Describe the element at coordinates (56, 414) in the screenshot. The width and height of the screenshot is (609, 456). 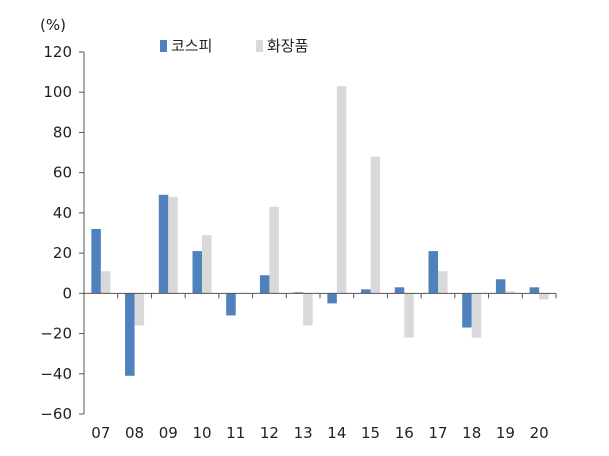
I see `y-tick-label: −60` at that location.